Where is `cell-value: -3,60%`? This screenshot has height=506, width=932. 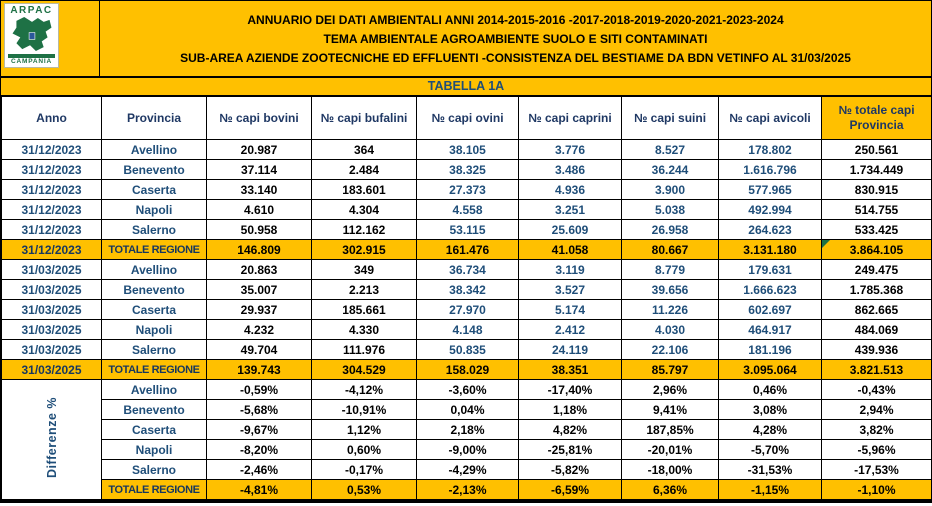
cell-value: -3,60% is located at coordinates (467, 389).